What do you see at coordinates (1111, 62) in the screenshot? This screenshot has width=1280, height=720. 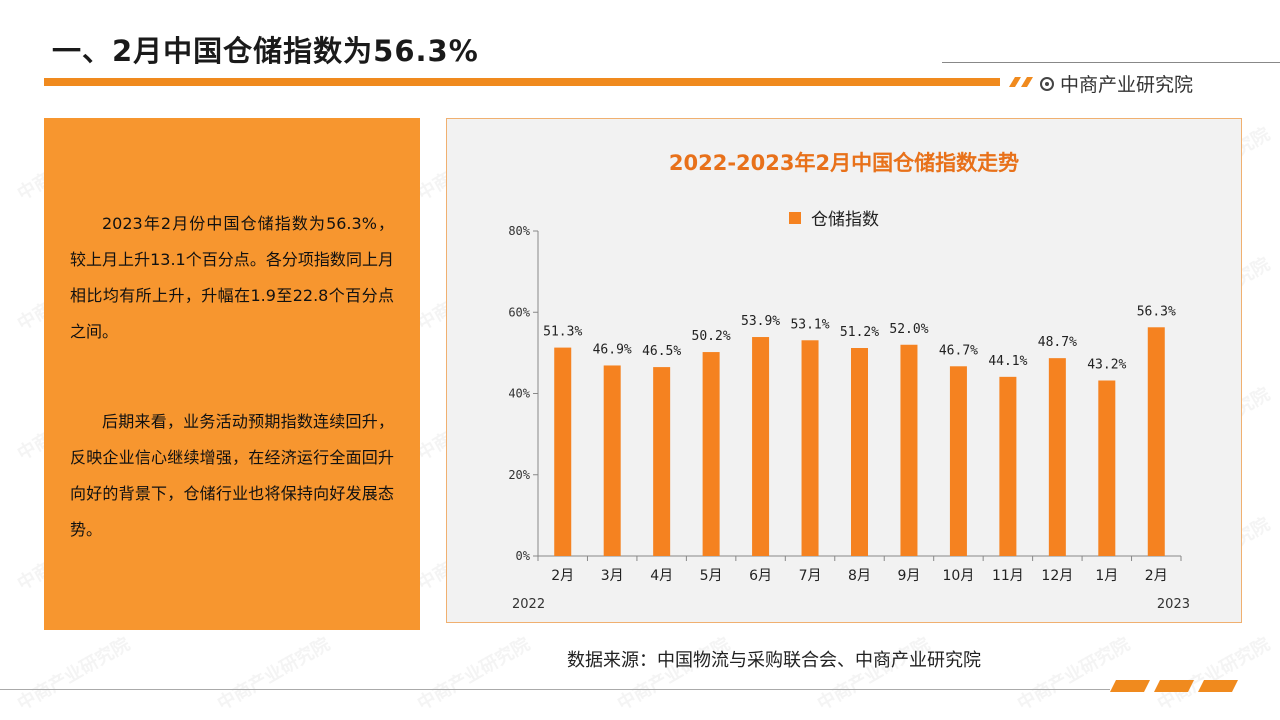 I see `header-divider` at bounding box center [1111, 62].